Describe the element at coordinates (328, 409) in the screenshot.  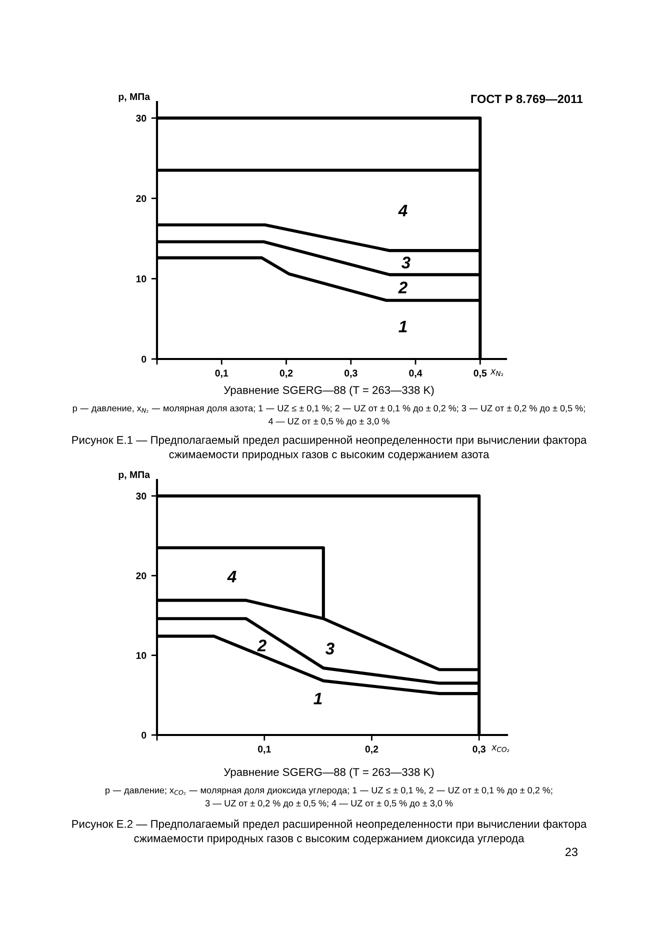
I see `text: p — давление, x$_{N₂}$ — молярная доля азота; 1 — UZ ≤ ± 0,1 %; 2 — UZ от ± 0,1 % до ± 0,2 %; 3 — UZ от ± 0,2 % до ± 0,5 %;` at that location.